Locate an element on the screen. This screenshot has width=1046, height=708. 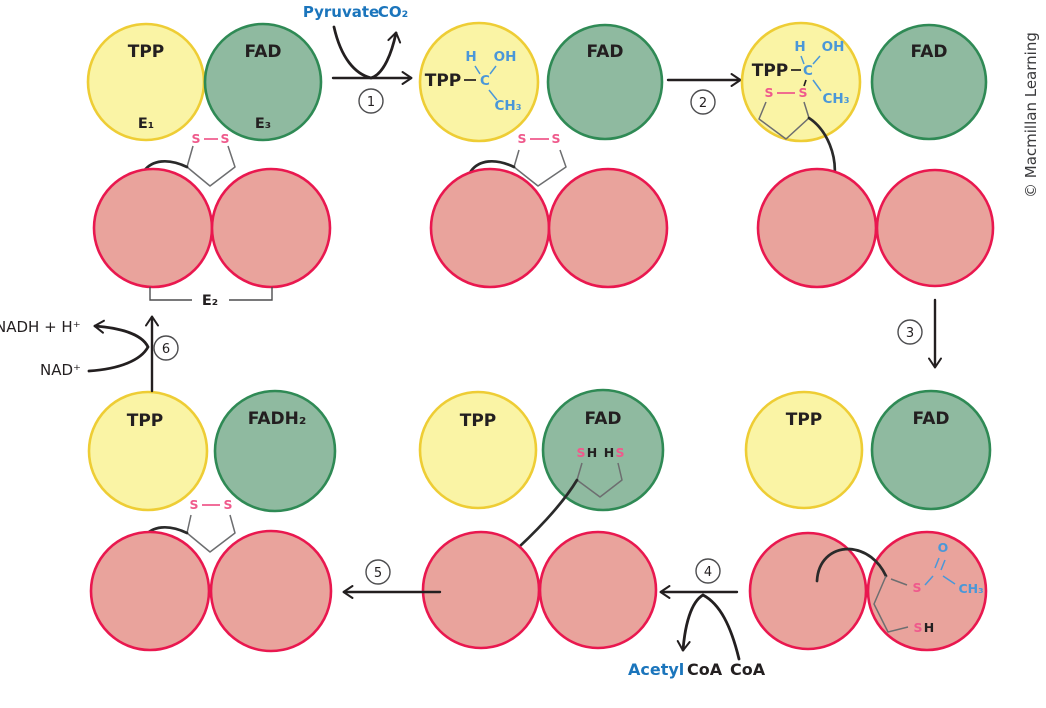
co2-label: CO₂ is located at coordinates (393, 12).